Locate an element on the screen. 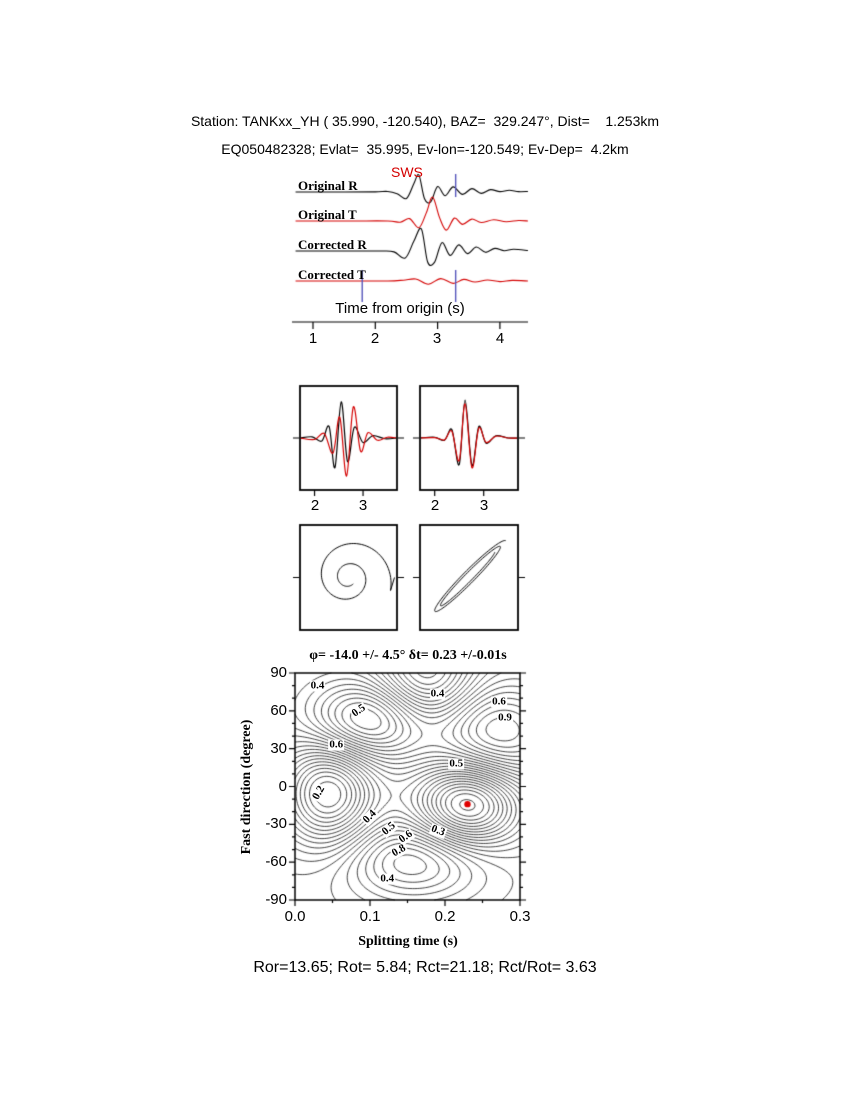  sws-annotation: SWS is located at coordinates (407, 172).